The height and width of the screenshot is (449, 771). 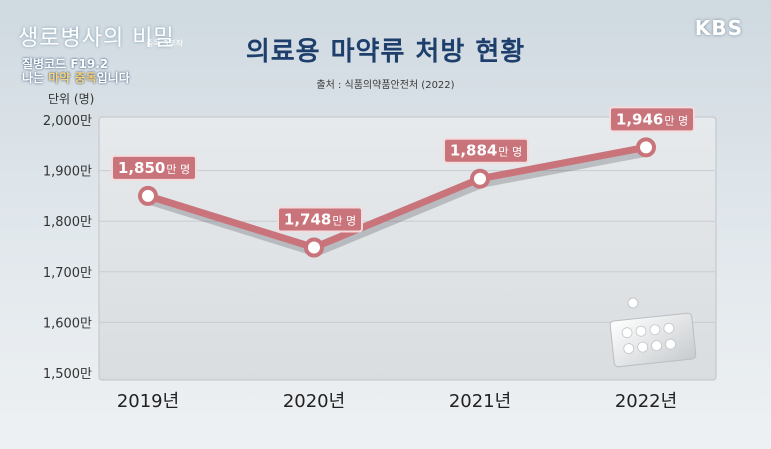 I want to click on y-tick-label: 1,800만, so click(x=67, y=222).